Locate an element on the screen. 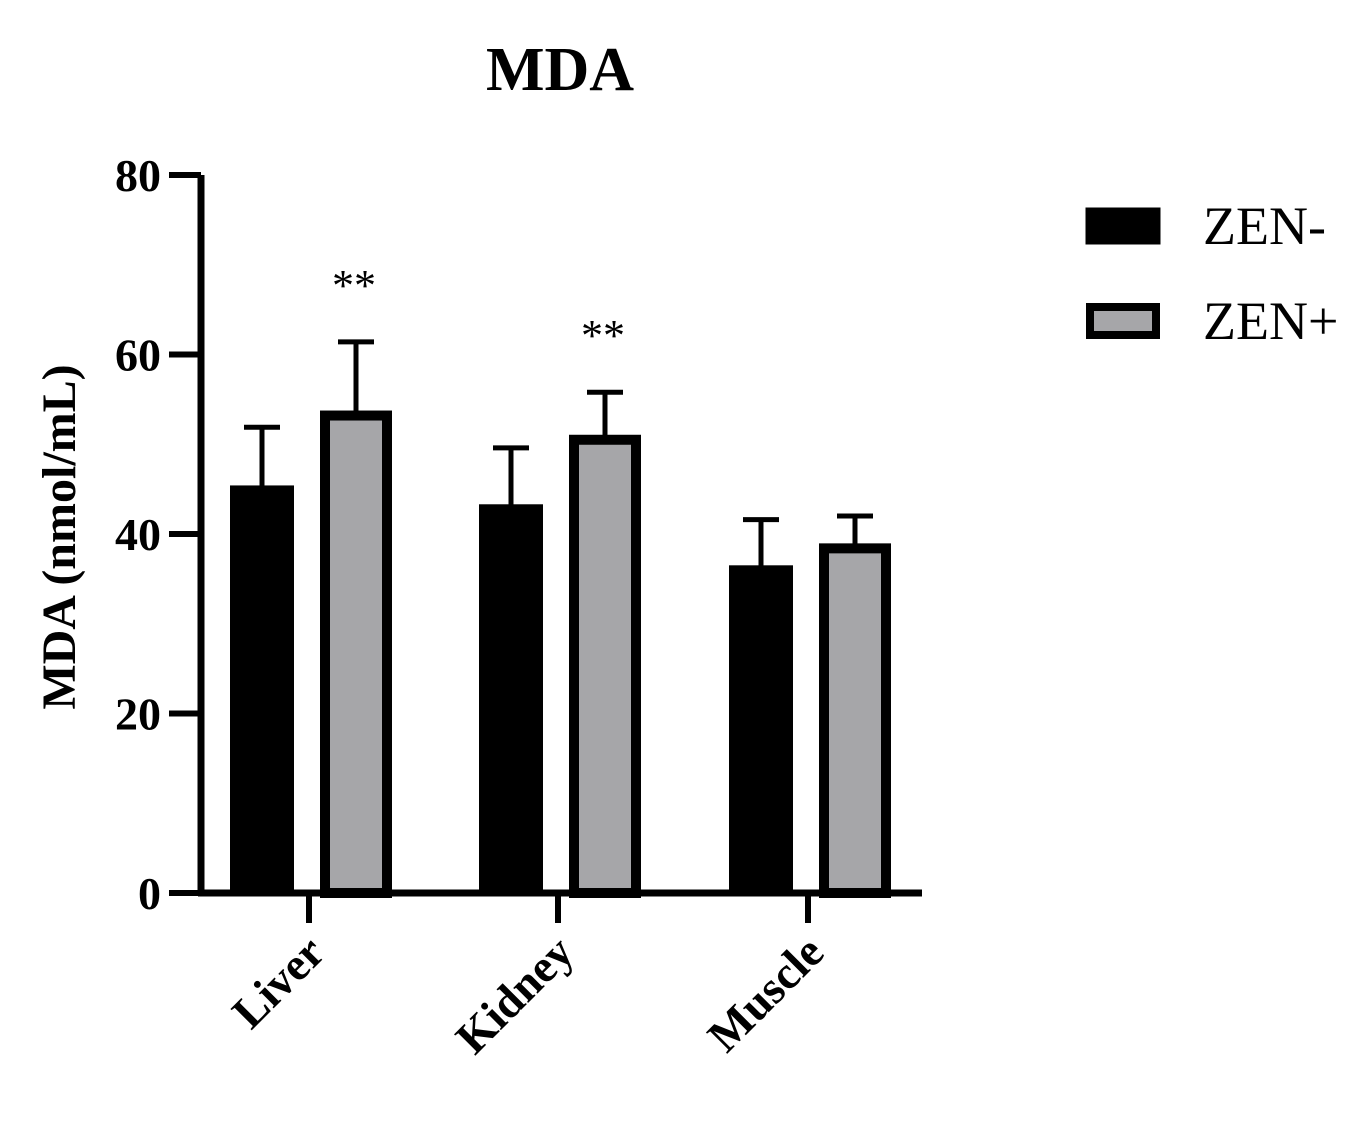 This screenshot has width=1368, height=1134. legend-label-zen-minus: ZEN- is located at coordinates (1264, 226).